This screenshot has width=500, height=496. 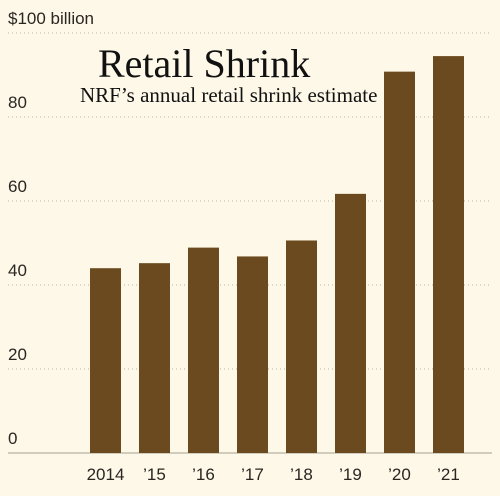 What do you see at coordinates (154, 474) in the screenshot?
I see `x-tick-label: ’15` at bounding box center [154, 474].